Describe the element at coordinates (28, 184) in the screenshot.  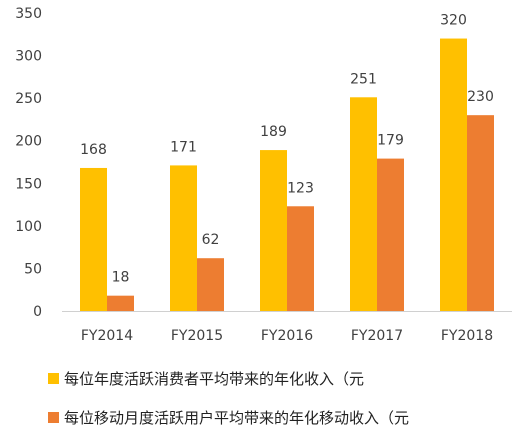
I see `y-tick-label: 150` at that location.